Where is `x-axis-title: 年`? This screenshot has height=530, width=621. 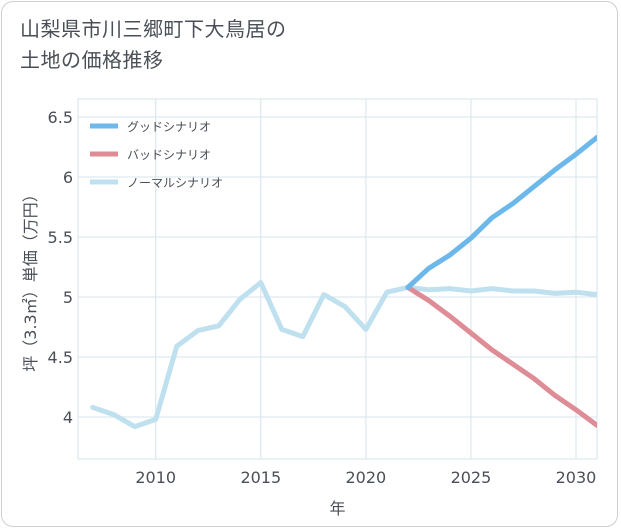 x-axis-title: 年 is located at coordinates (337, 508).